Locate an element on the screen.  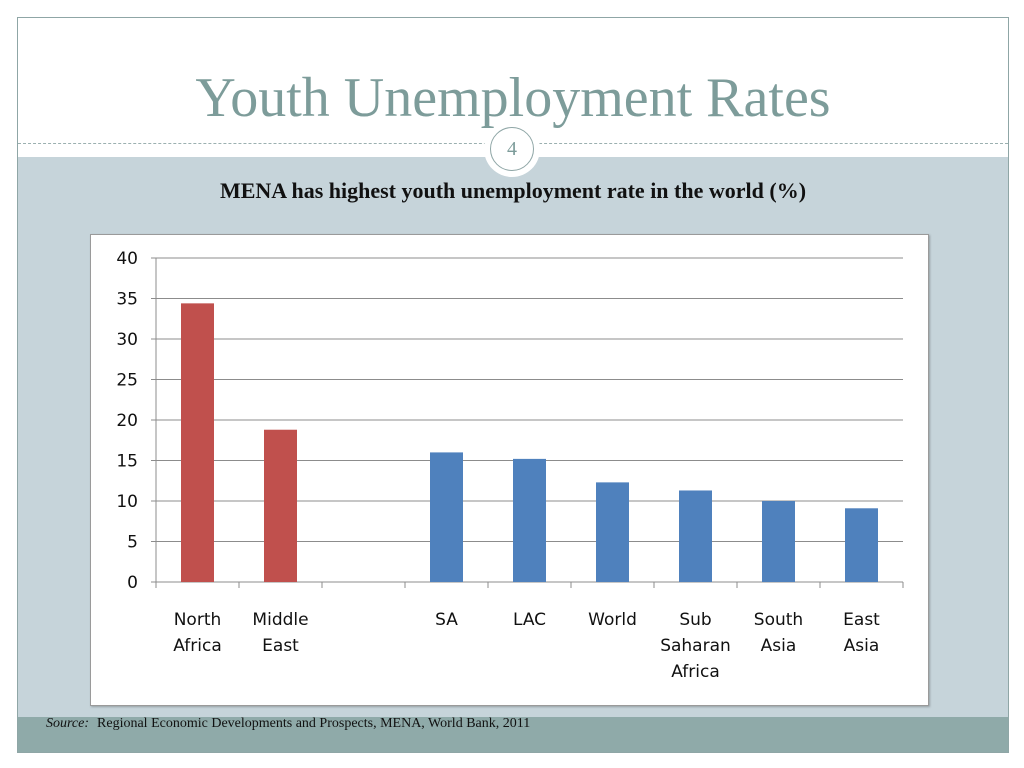
y-tick-label: 10 is located at coordinates (127, 502).